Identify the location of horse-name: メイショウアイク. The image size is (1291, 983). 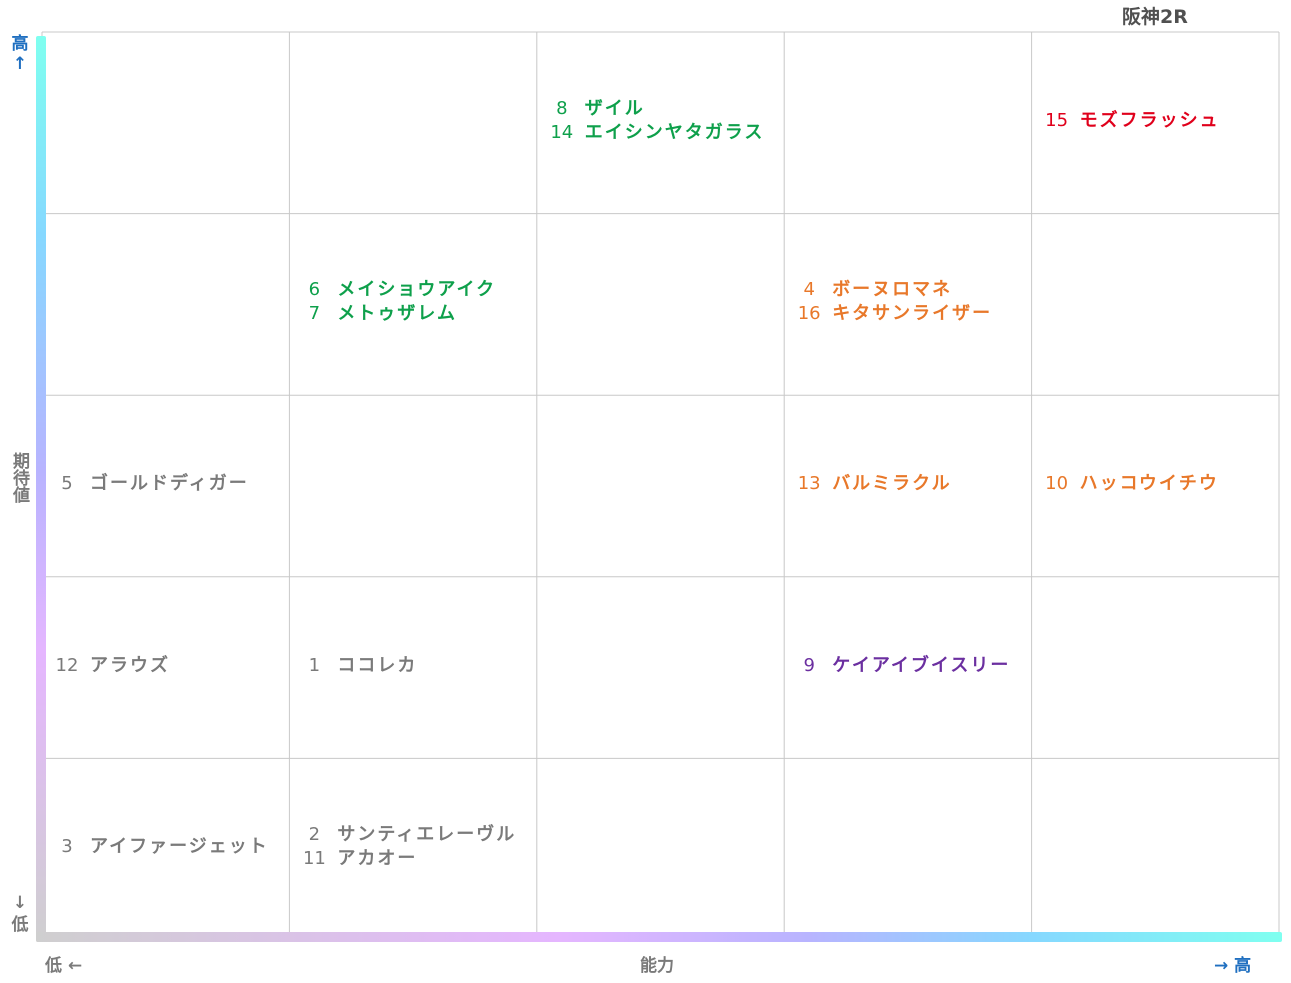
(417, 290).